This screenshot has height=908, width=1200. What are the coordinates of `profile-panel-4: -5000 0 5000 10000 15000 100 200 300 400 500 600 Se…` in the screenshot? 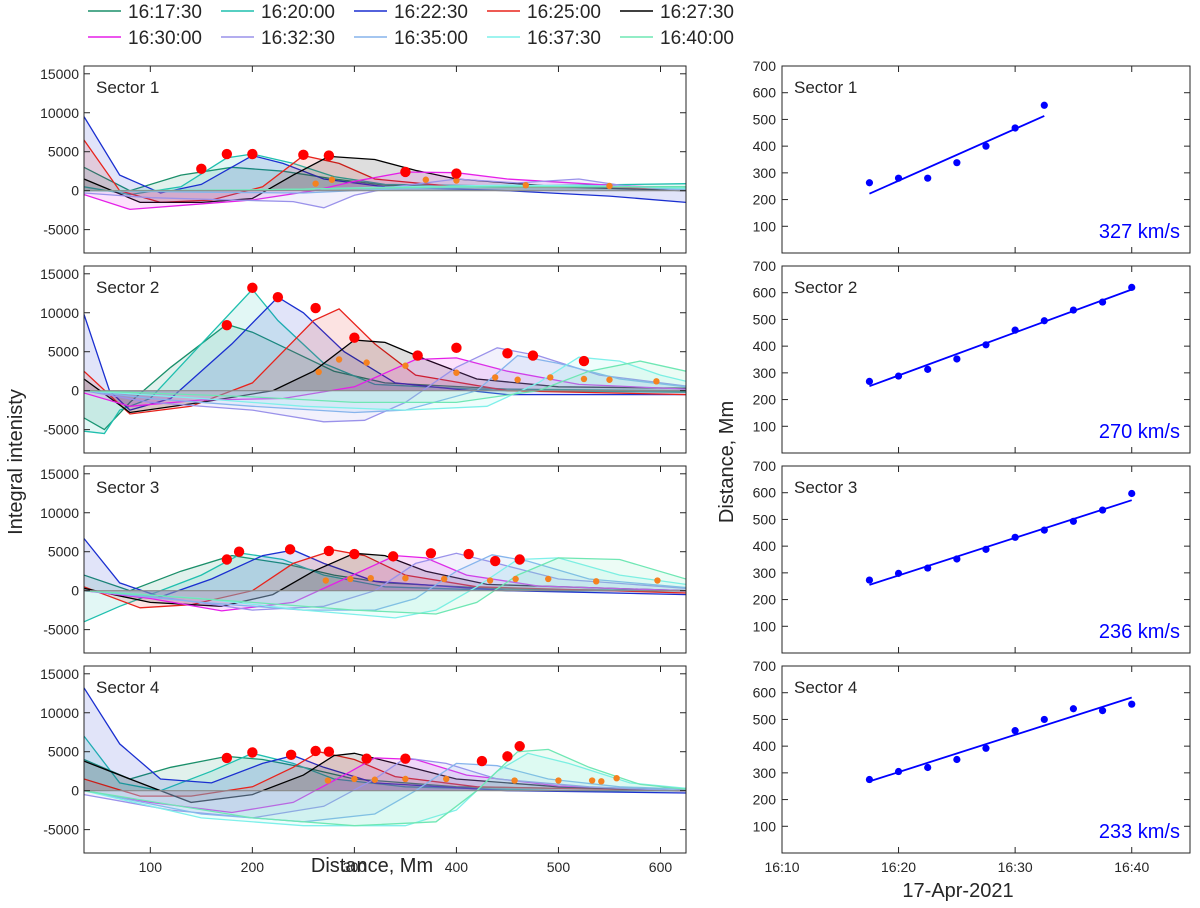 It's located at (363, 770).